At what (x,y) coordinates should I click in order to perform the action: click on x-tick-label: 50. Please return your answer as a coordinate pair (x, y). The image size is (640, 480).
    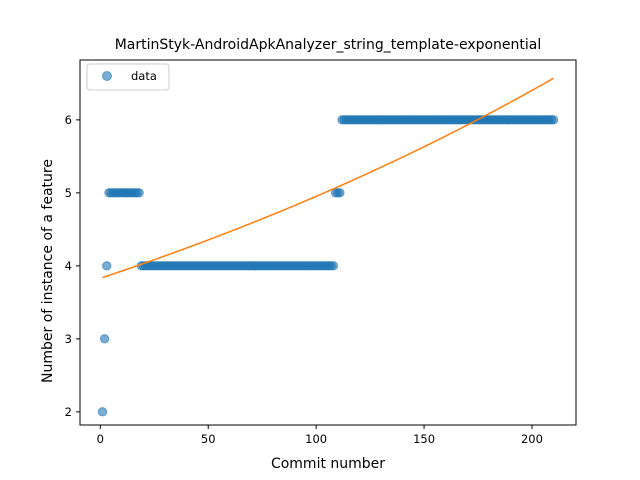
    Looking at the image, I should click on (208, 439).